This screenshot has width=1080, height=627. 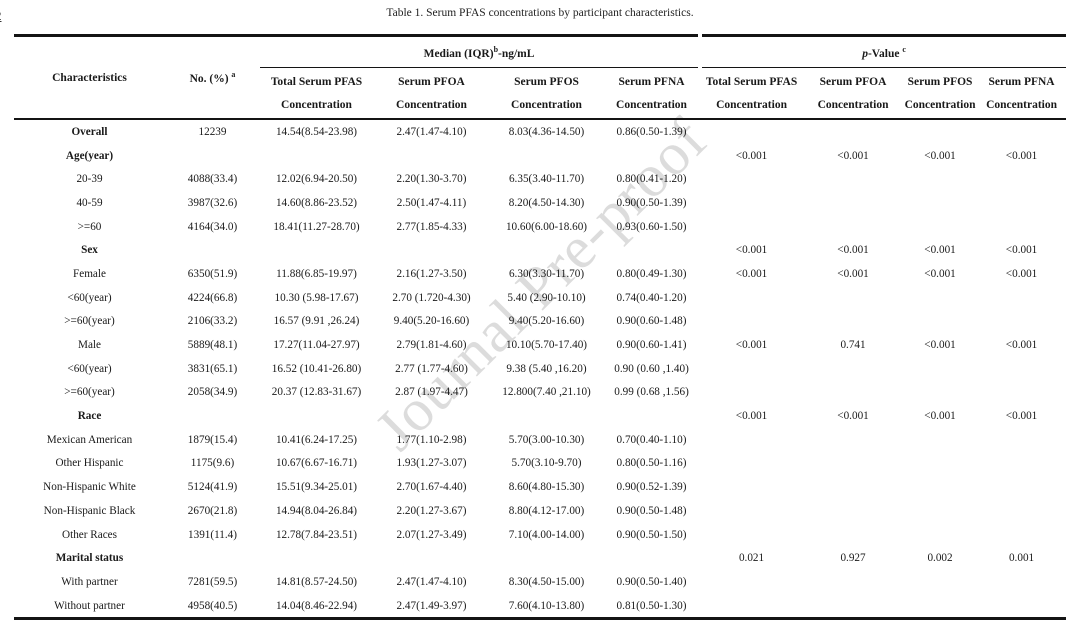 I want to click on cell-value: 14.60(8.86-23.52), so click(x=316, y=202).